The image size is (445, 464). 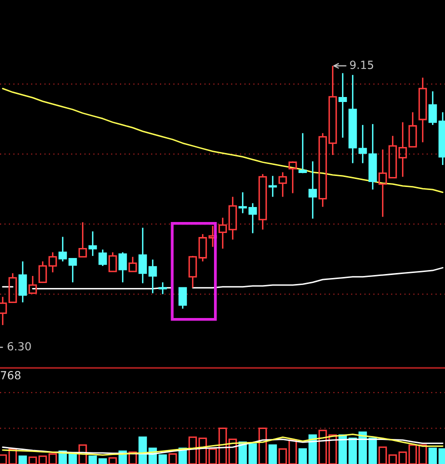 I want to click on text: 6.30, so click(x=19, y=346).